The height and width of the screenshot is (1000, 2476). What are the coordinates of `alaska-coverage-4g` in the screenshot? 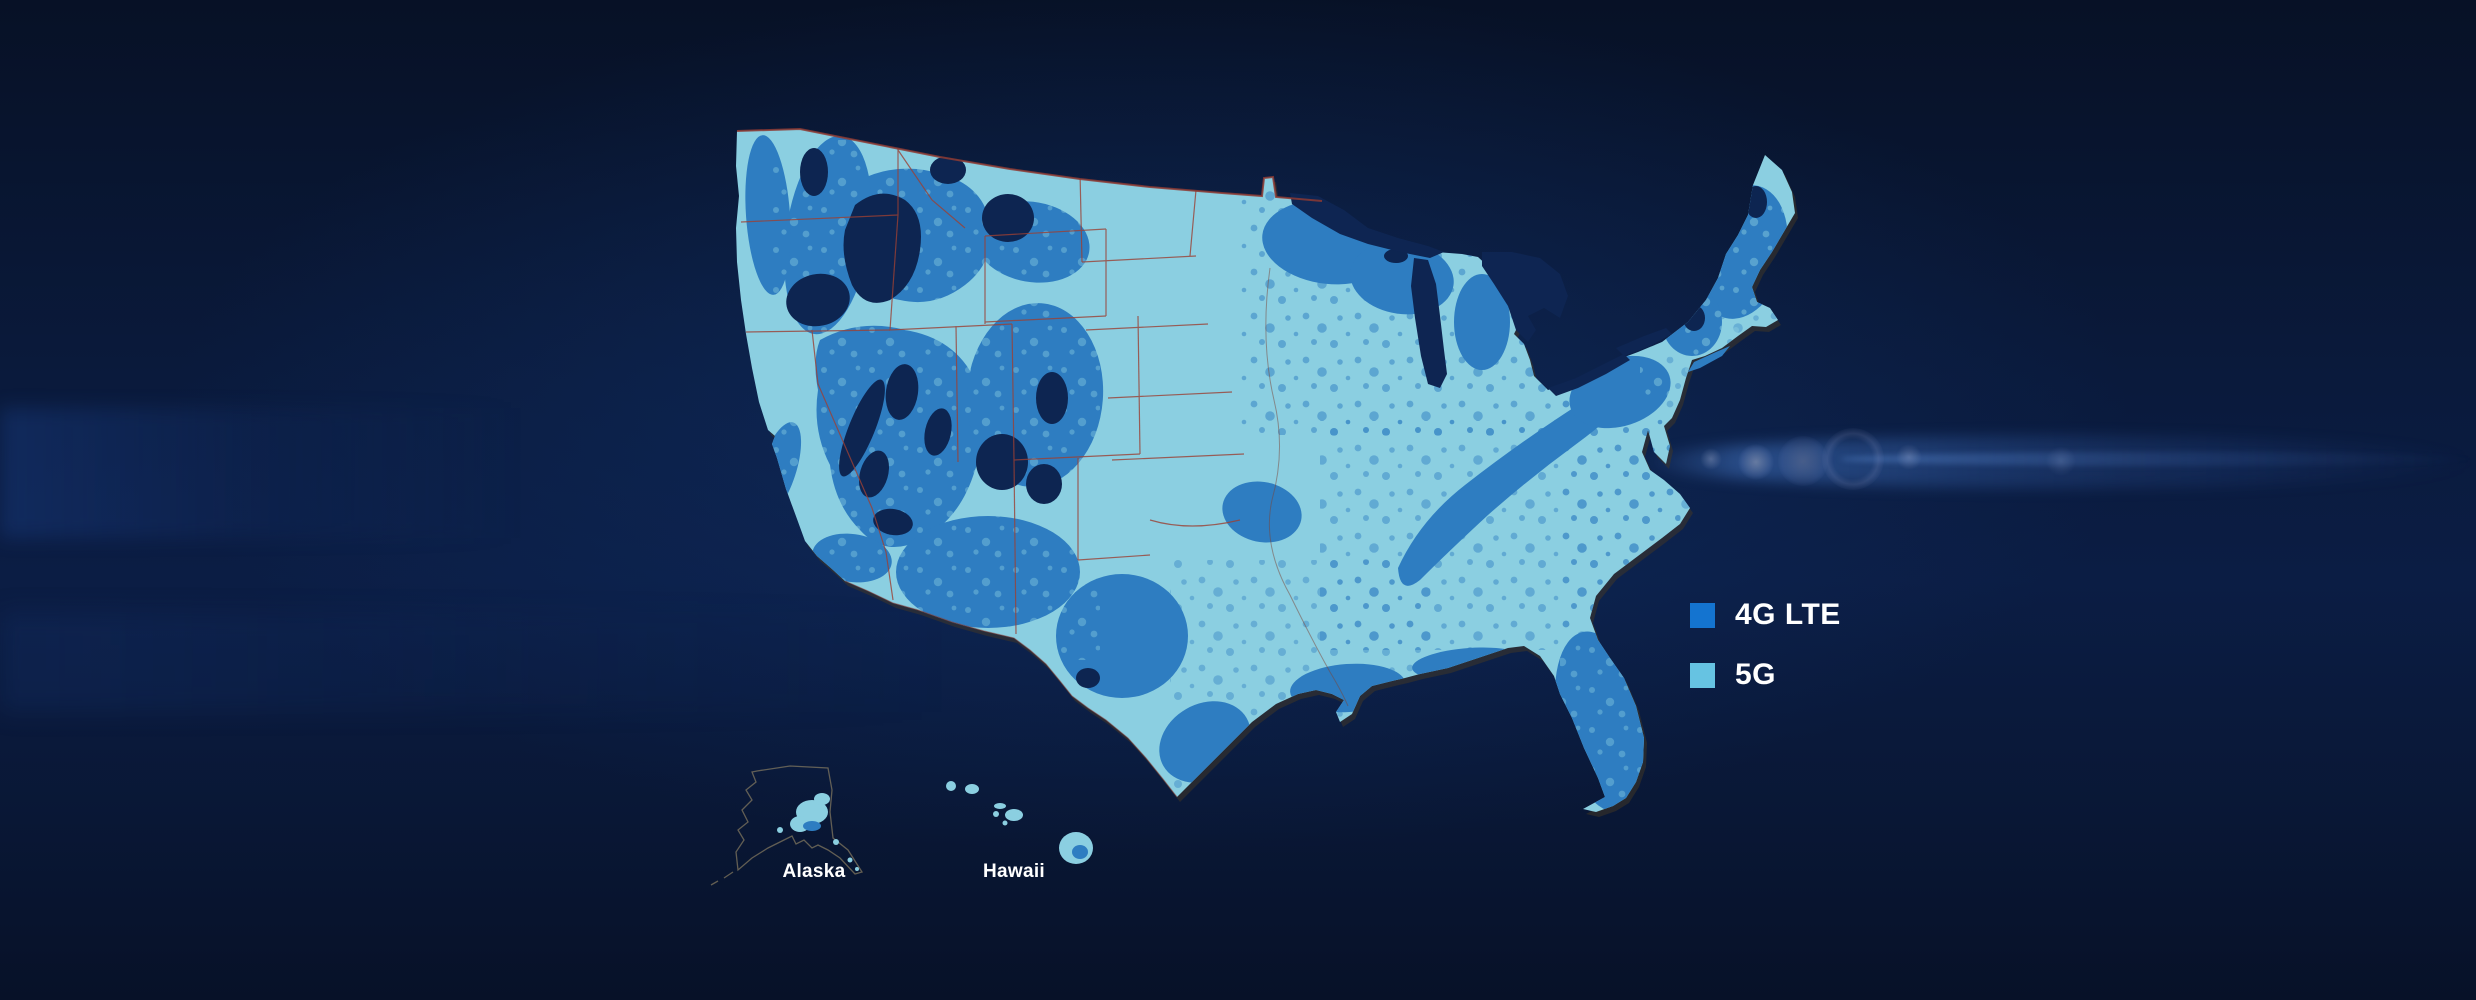 It's located at (812, 826).